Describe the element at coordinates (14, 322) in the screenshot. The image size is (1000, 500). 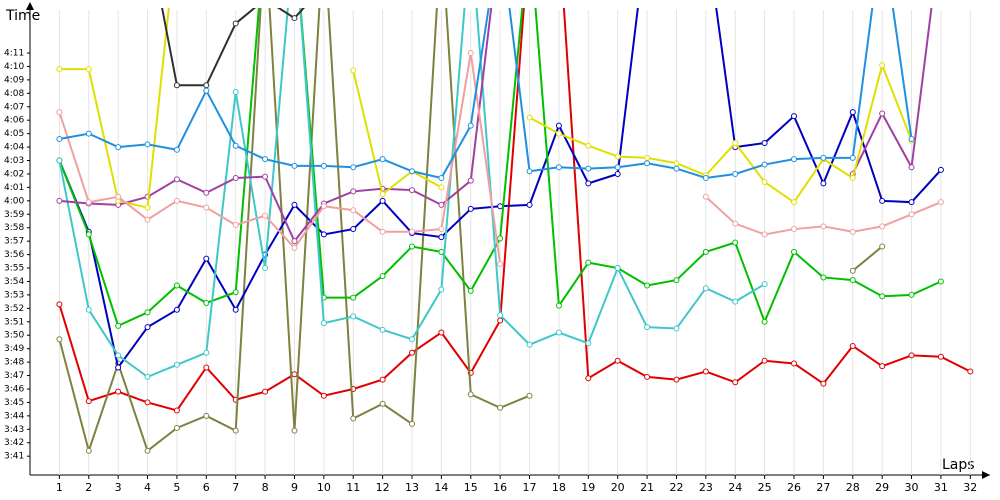
I see `y-tick-label: 3:51` at that location.